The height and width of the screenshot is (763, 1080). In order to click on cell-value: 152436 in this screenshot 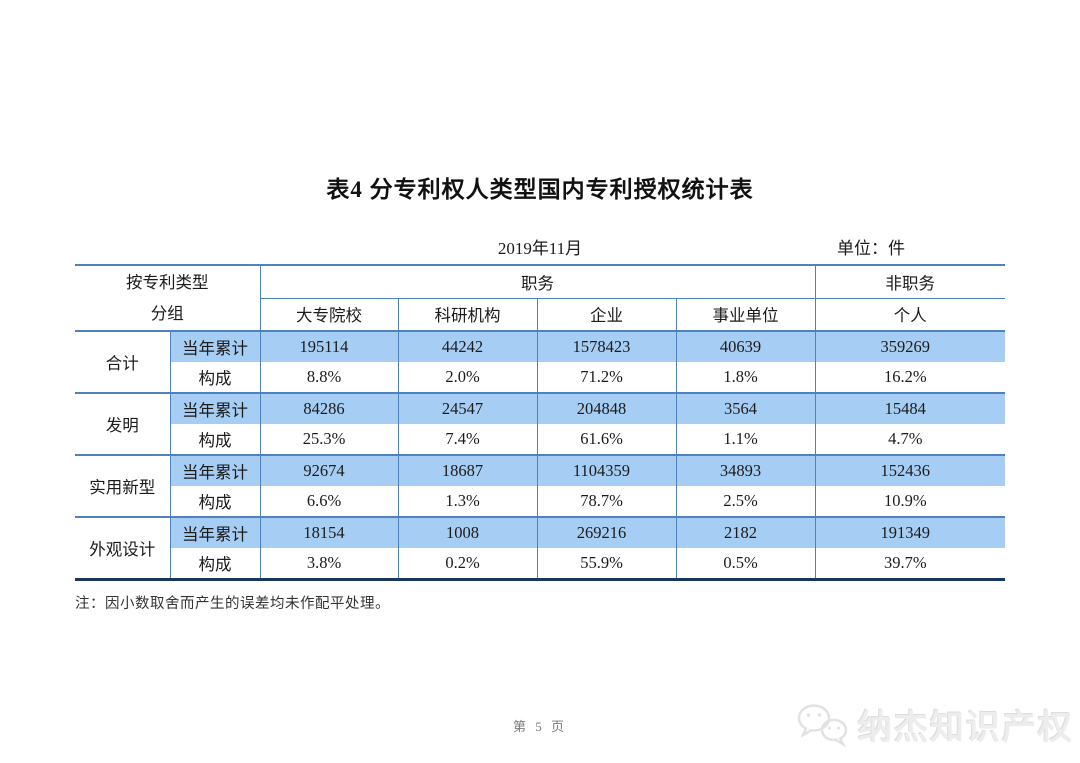, I will do `click(909, 470)`.